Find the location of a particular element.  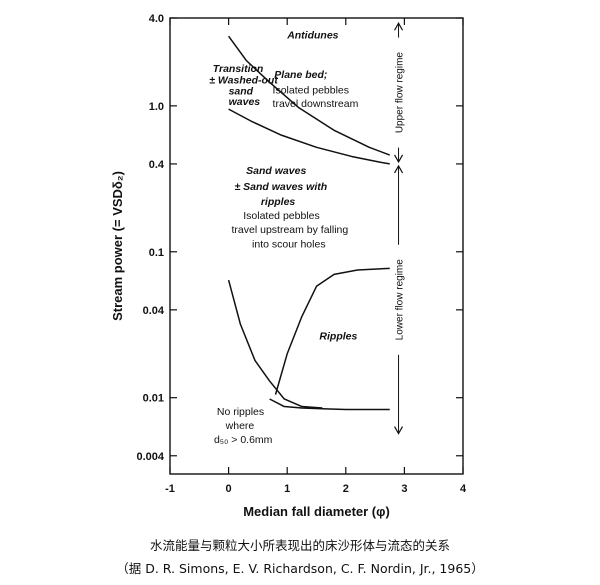

annotation-label: waves is located at coordinates (245, 102).